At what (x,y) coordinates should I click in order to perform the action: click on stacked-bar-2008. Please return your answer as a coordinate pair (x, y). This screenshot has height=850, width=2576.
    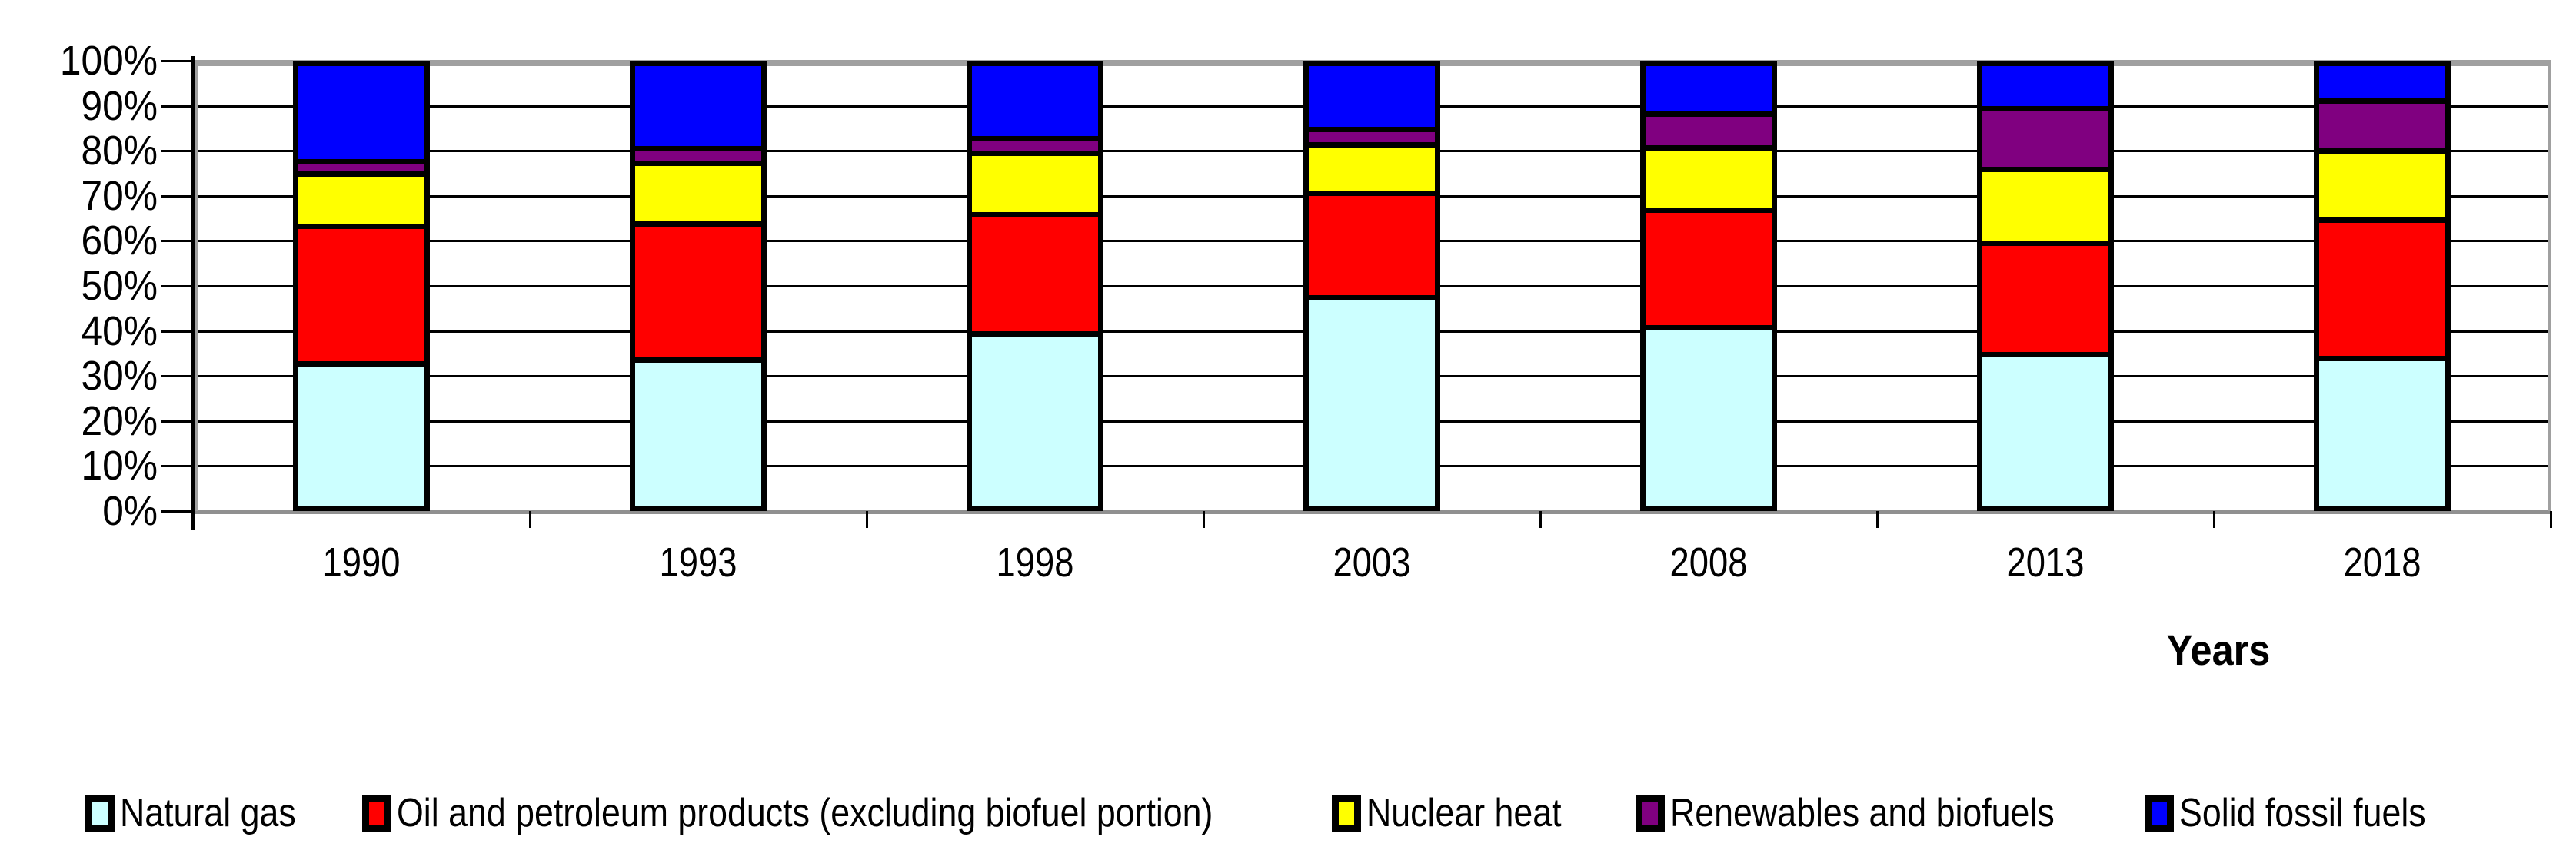
    Looking at the image, I should click on (1709, 286).